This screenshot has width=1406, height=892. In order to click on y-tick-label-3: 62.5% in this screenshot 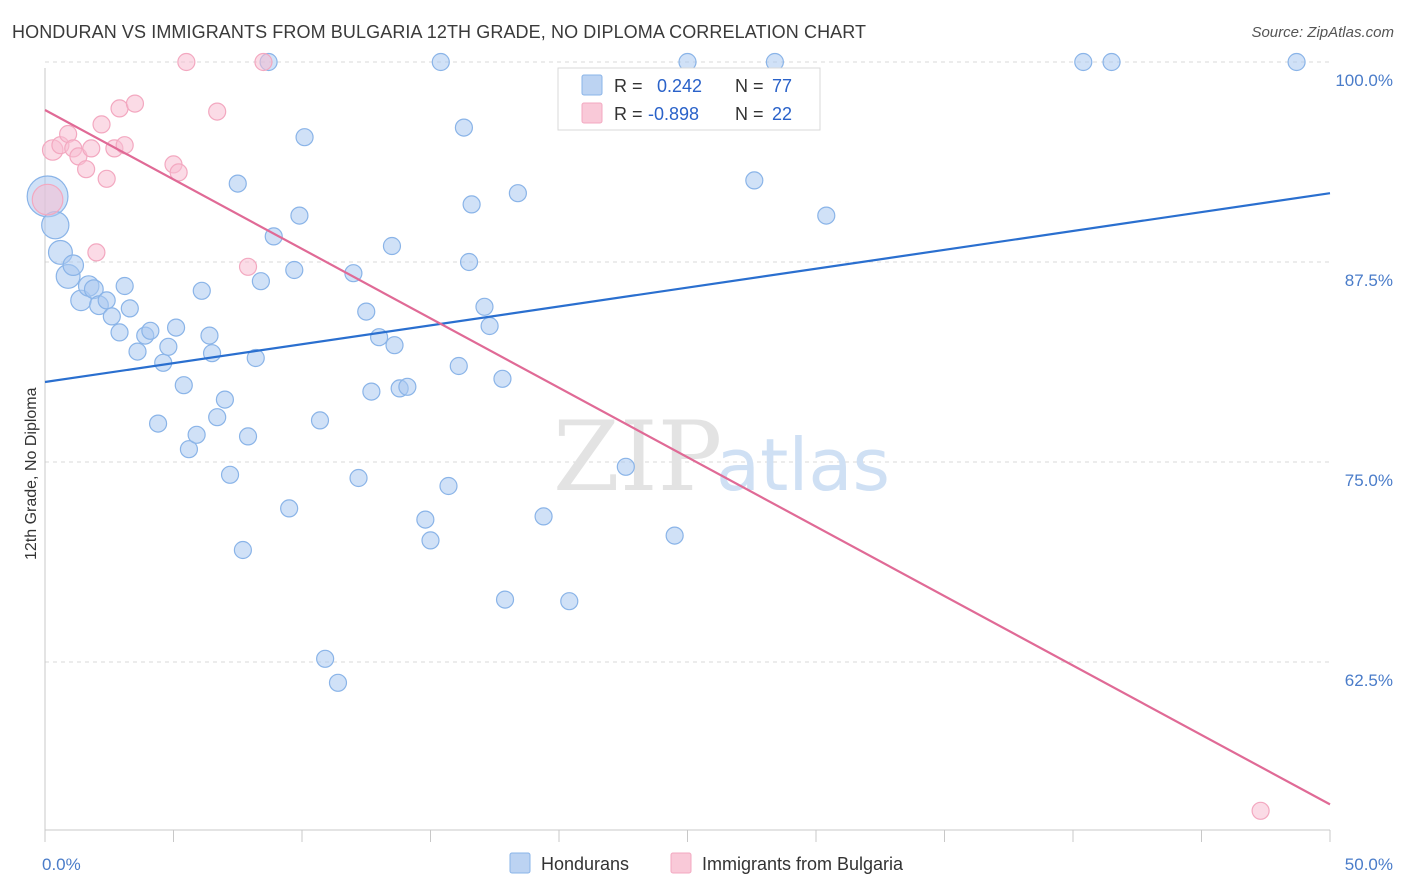, I will do `click(1369, 680)`.